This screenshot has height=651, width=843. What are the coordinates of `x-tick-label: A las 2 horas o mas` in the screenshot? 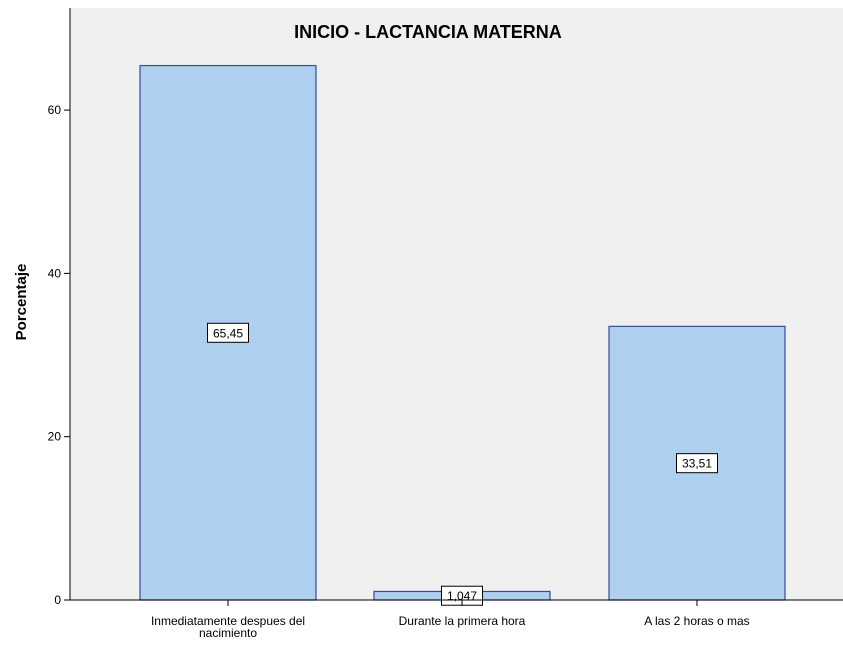 It's located at (696, 621).